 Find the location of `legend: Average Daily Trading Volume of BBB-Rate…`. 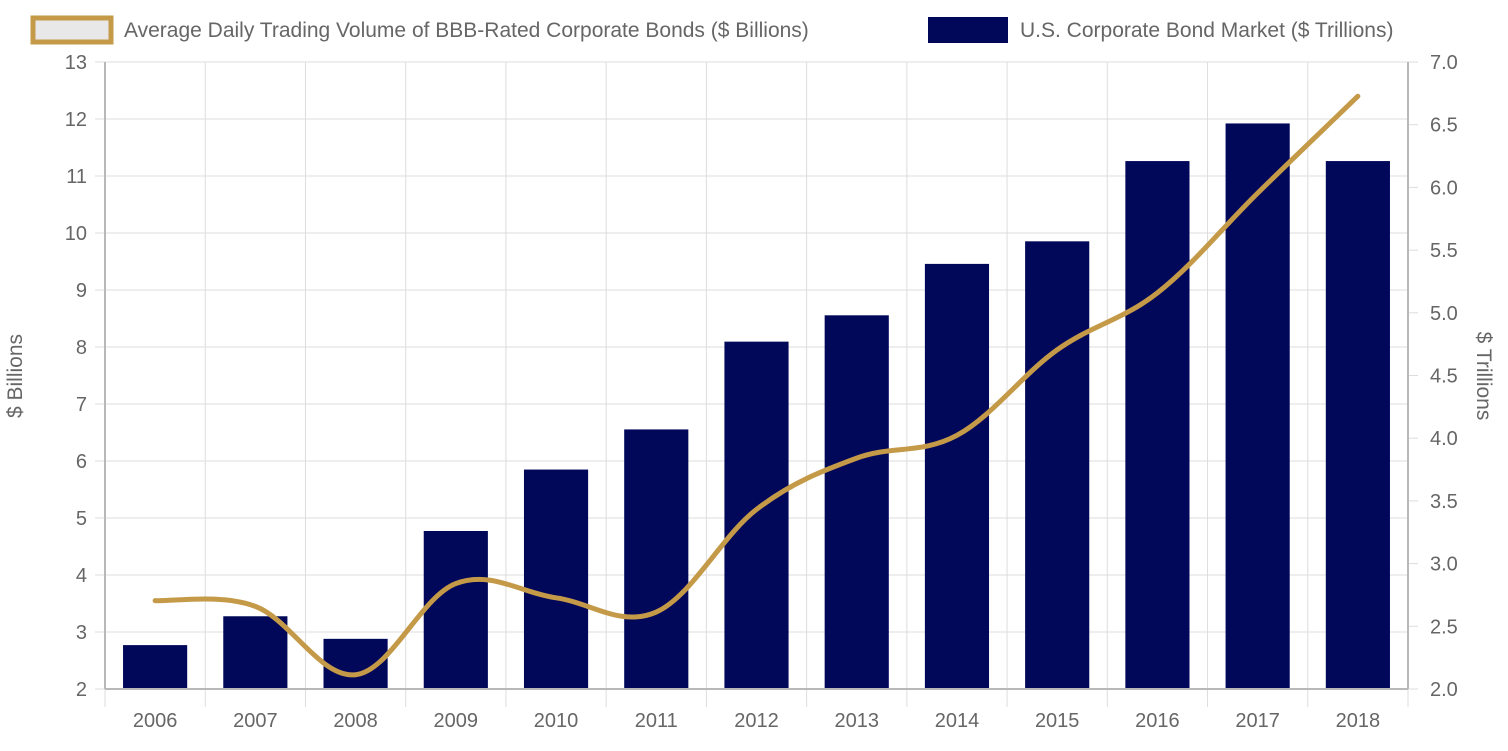

legend: Average Daily Trading Volume of BBB-Rate… is located at coordinates (713, 30).